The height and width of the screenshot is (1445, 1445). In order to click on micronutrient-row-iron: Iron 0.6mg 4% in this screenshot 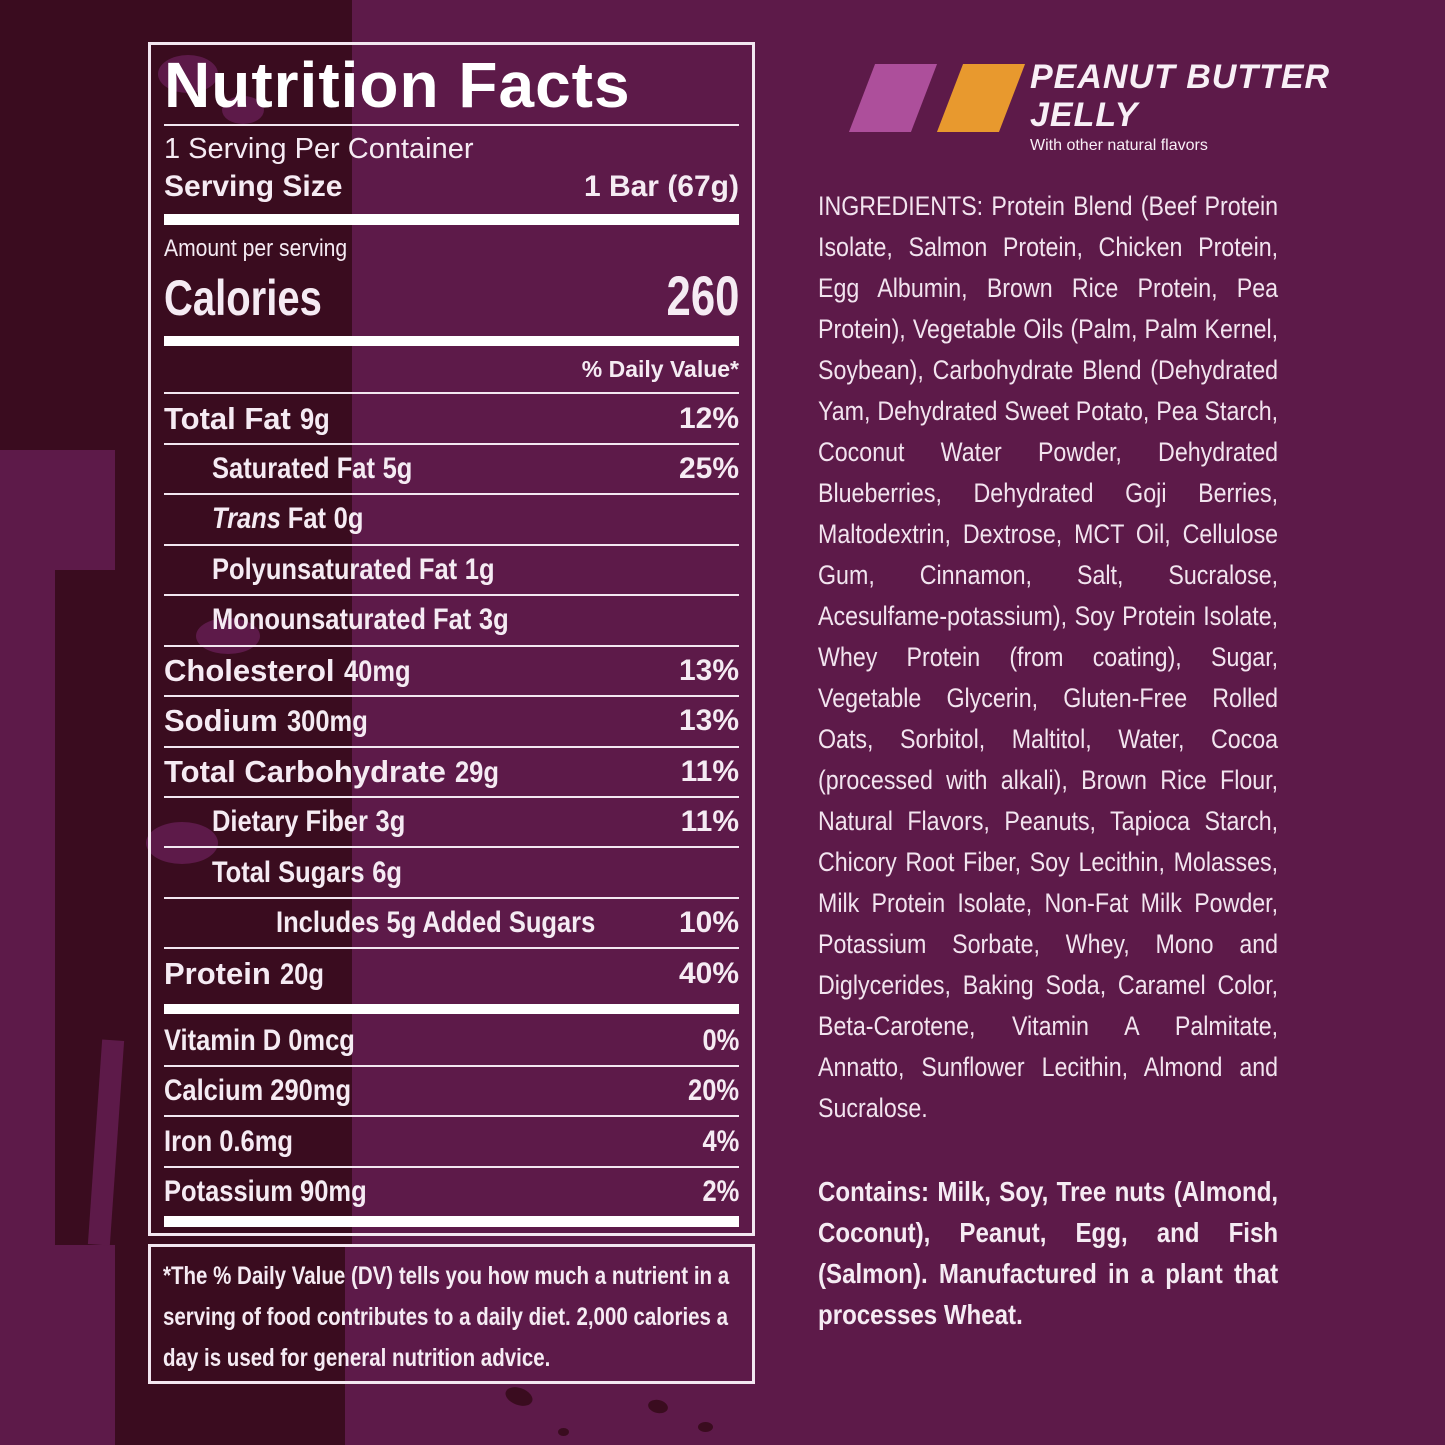, I will do `click(451, 1142)`.